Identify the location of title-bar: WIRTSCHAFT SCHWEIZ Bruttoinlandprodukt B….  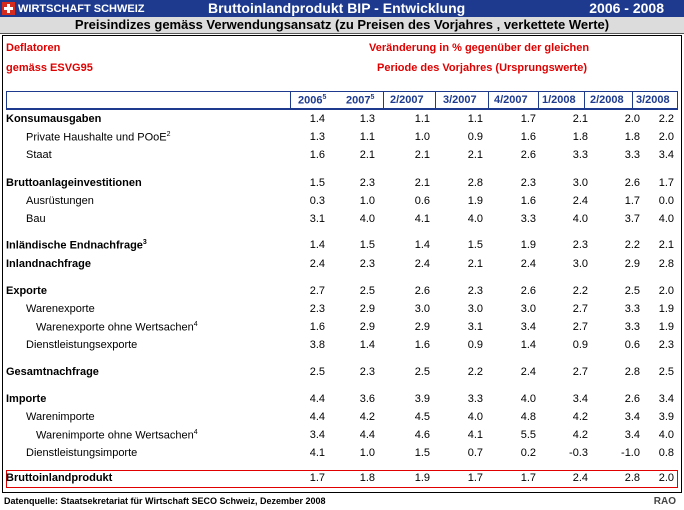
(342, 8).